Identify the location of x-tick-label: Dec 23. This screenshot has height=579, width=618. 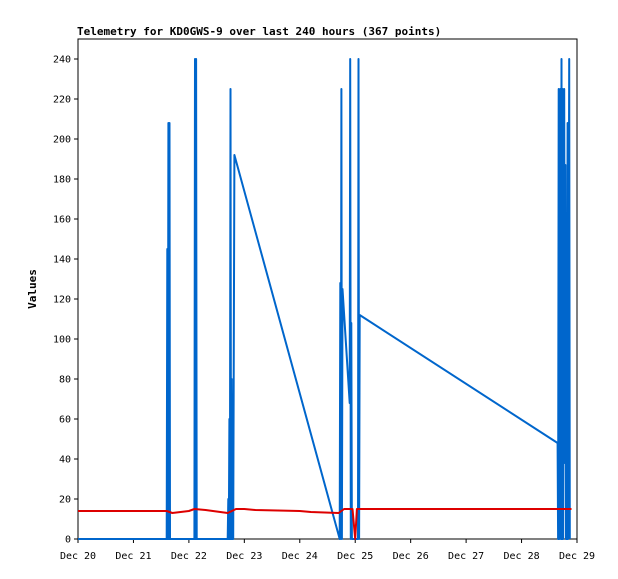
(244, 556).